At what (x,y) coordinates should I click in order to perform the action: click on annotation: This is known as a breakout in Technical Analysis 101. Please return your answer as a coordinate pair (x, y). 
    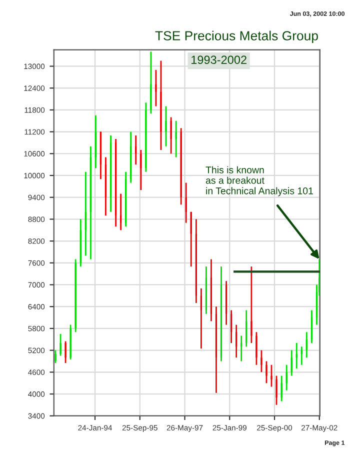
    Looking at the image, I should click on (259, 181).